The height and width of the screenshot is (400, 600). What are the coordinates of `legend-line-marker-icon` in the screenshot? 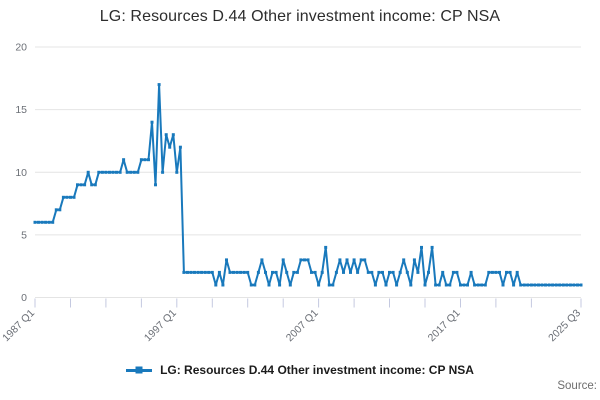 It's located at (139, 370).